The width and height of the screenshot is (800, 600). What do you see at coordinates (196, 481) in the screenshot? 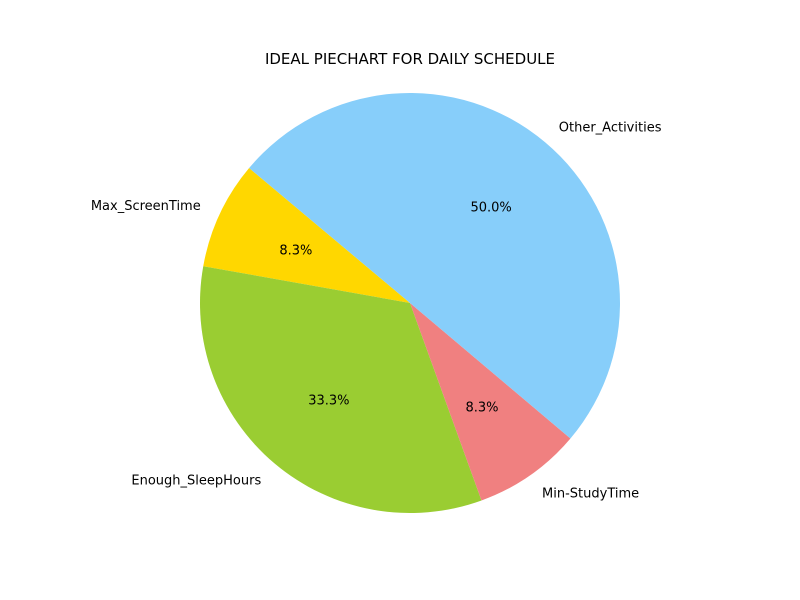
I see `slice-label: Enough_SleepHours` at bounding box center [196, 481].